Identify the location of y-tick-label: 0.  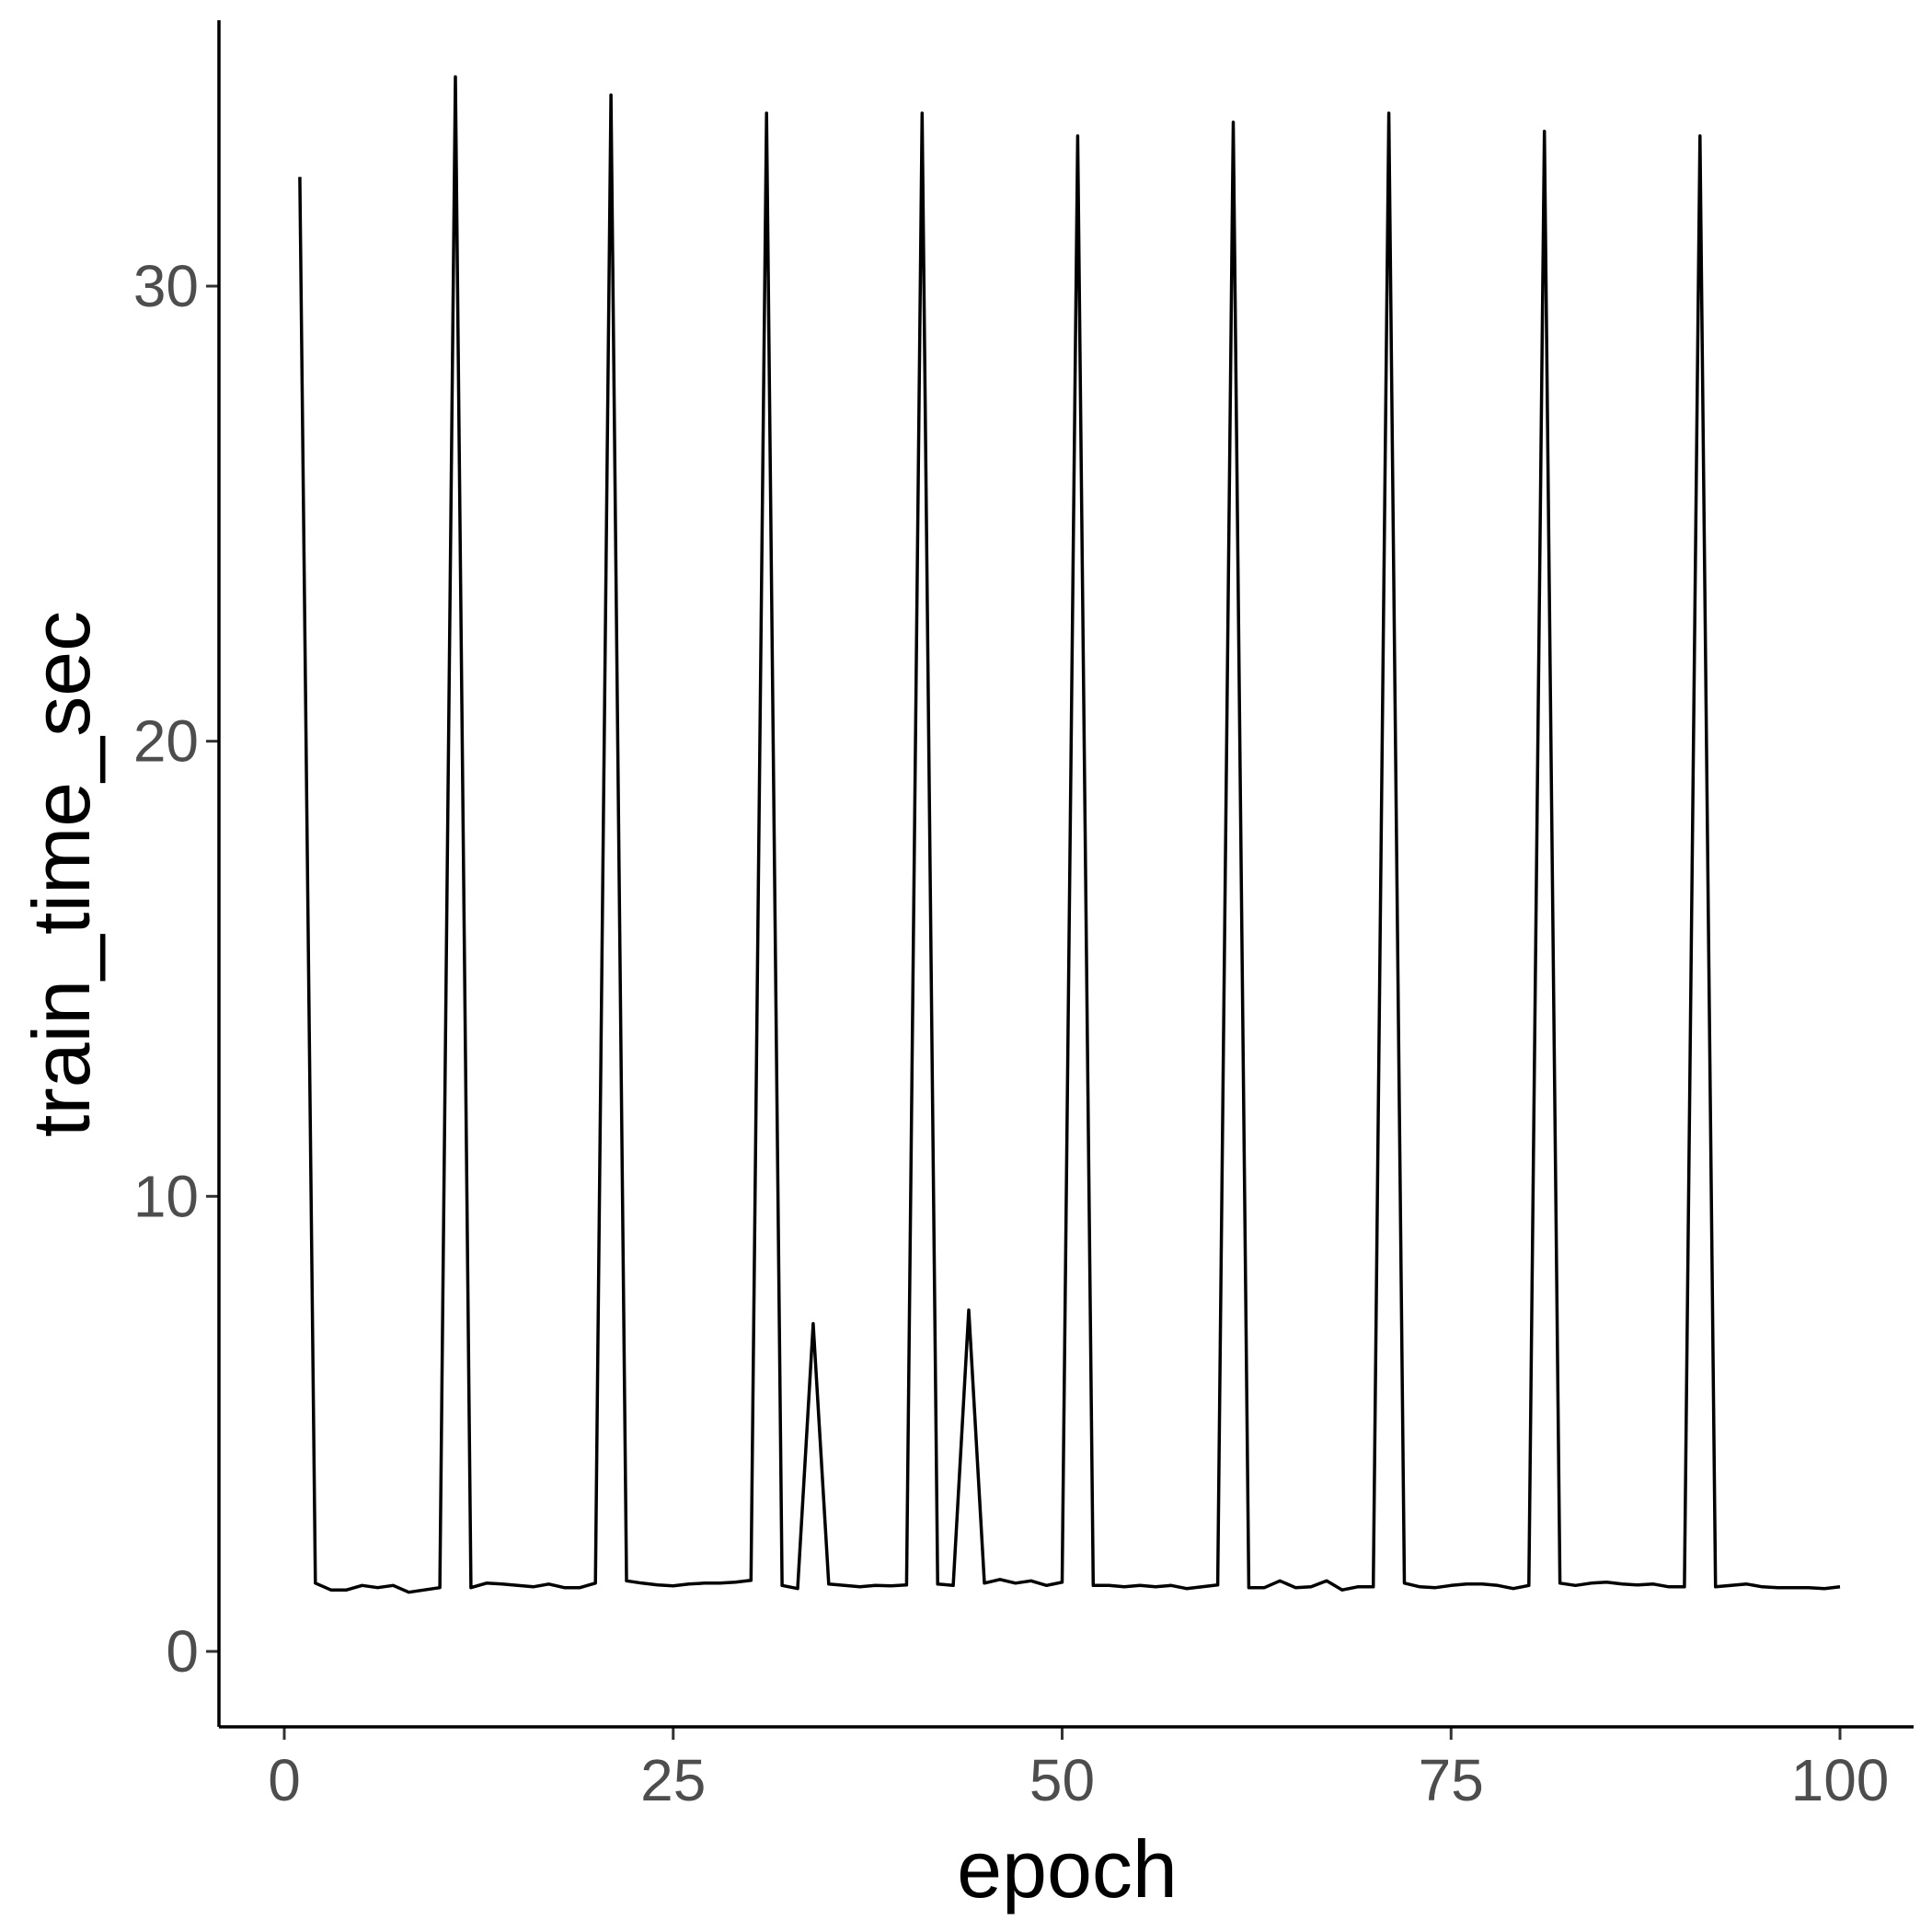
(182, 1651).